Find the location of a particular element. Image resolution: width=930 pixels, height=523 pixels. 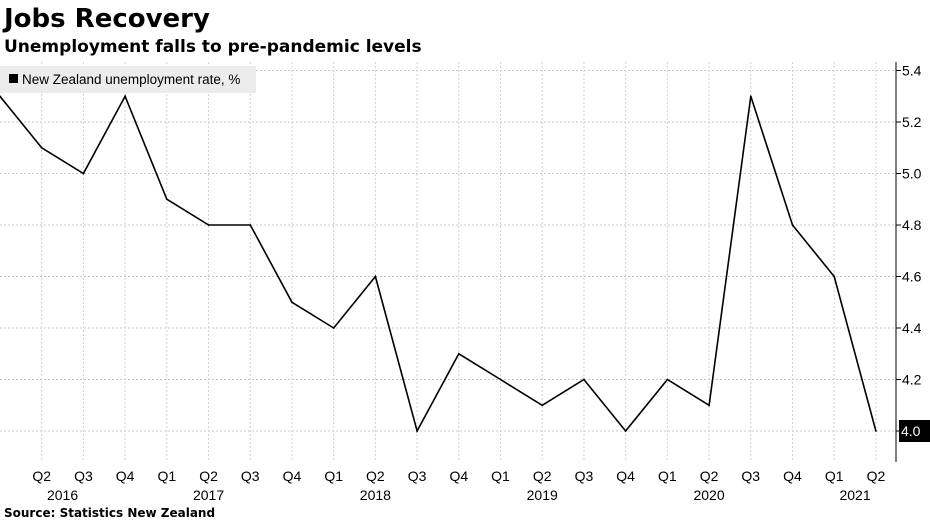

x-year-label: 2019 is located at coordinates (542, 495).